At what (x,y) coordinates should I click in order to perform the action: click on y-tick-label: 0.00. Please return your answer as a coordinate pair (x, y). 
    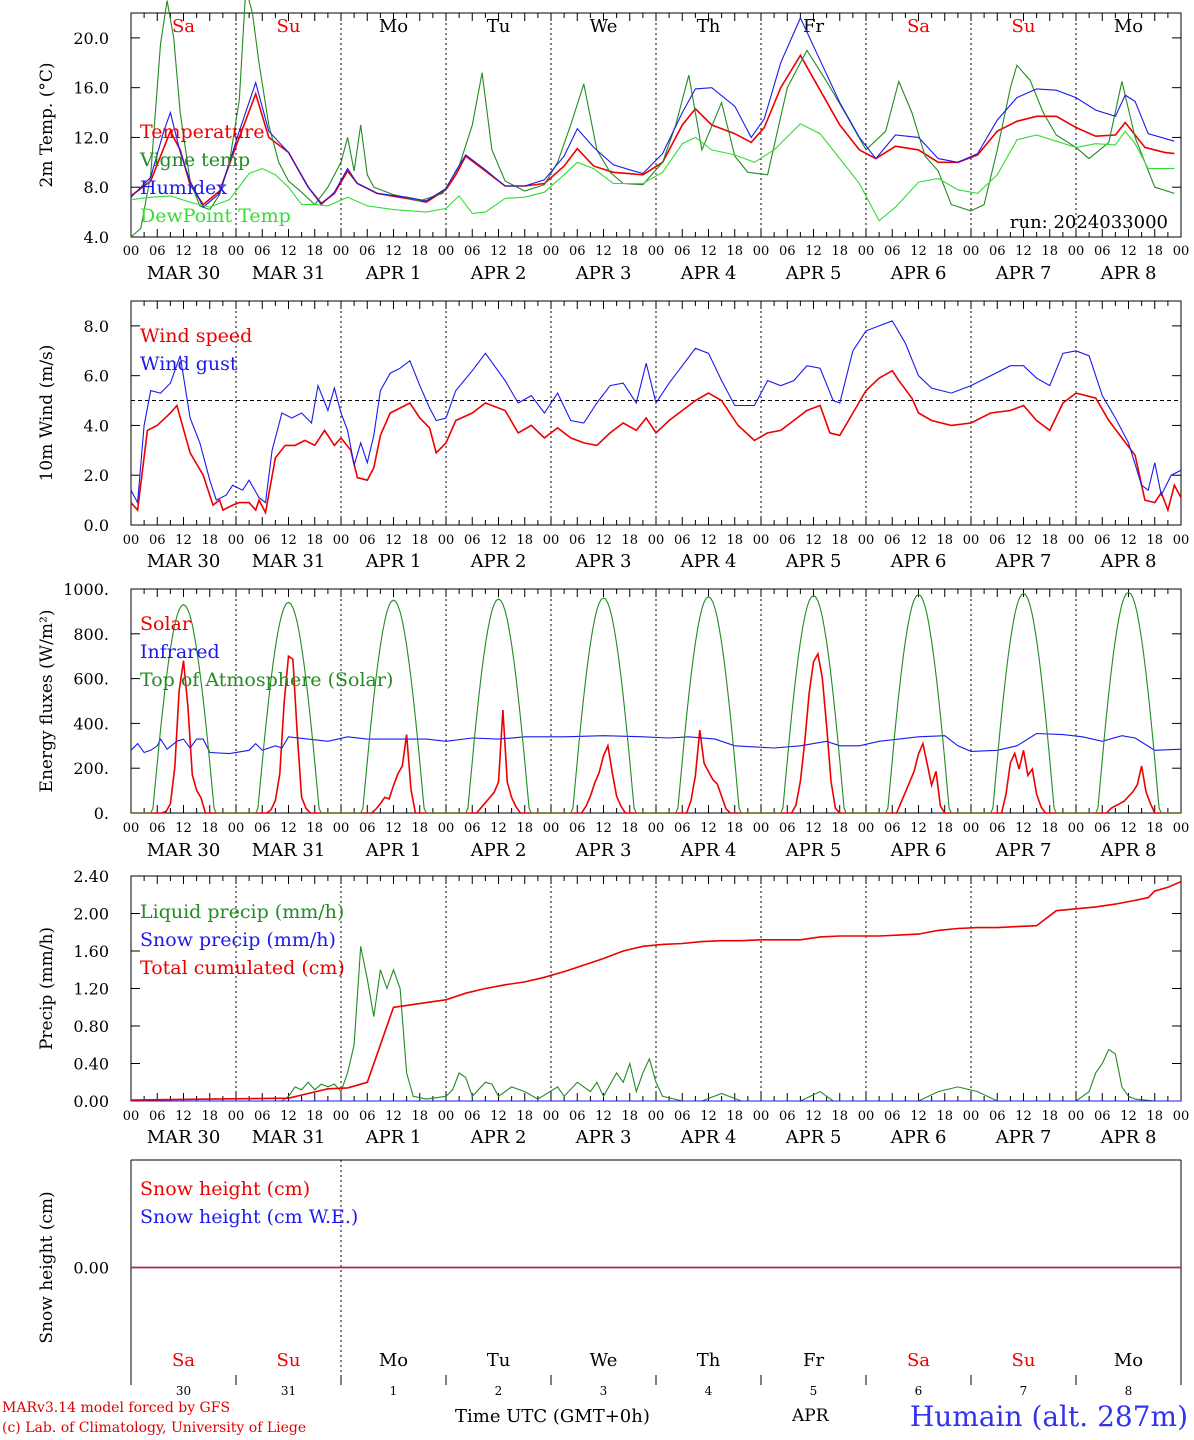
    Looking at the image, I should click on (91, 1101).